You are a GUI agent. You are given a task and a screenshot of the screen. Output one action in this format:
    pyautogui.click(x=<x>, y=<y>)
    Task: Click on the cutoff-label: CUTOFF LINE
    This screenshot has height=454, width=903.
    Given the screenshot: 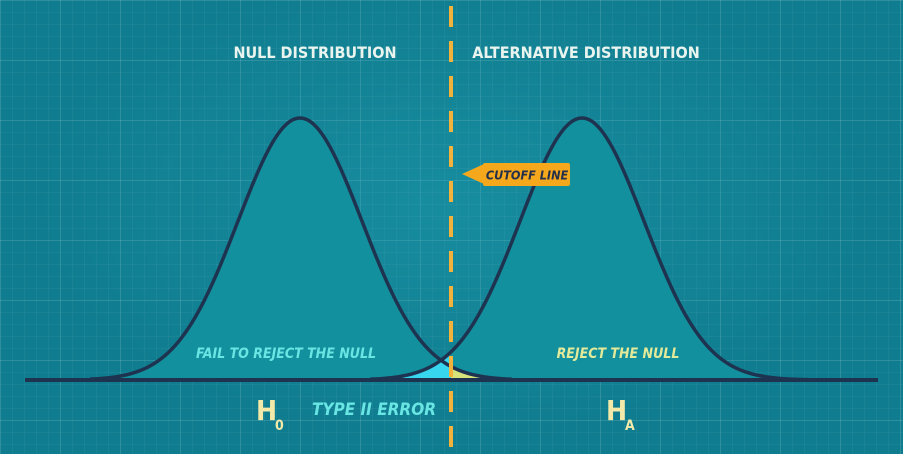 What is the action you would take?
    pyautogui.click(x=527, y=175)
    